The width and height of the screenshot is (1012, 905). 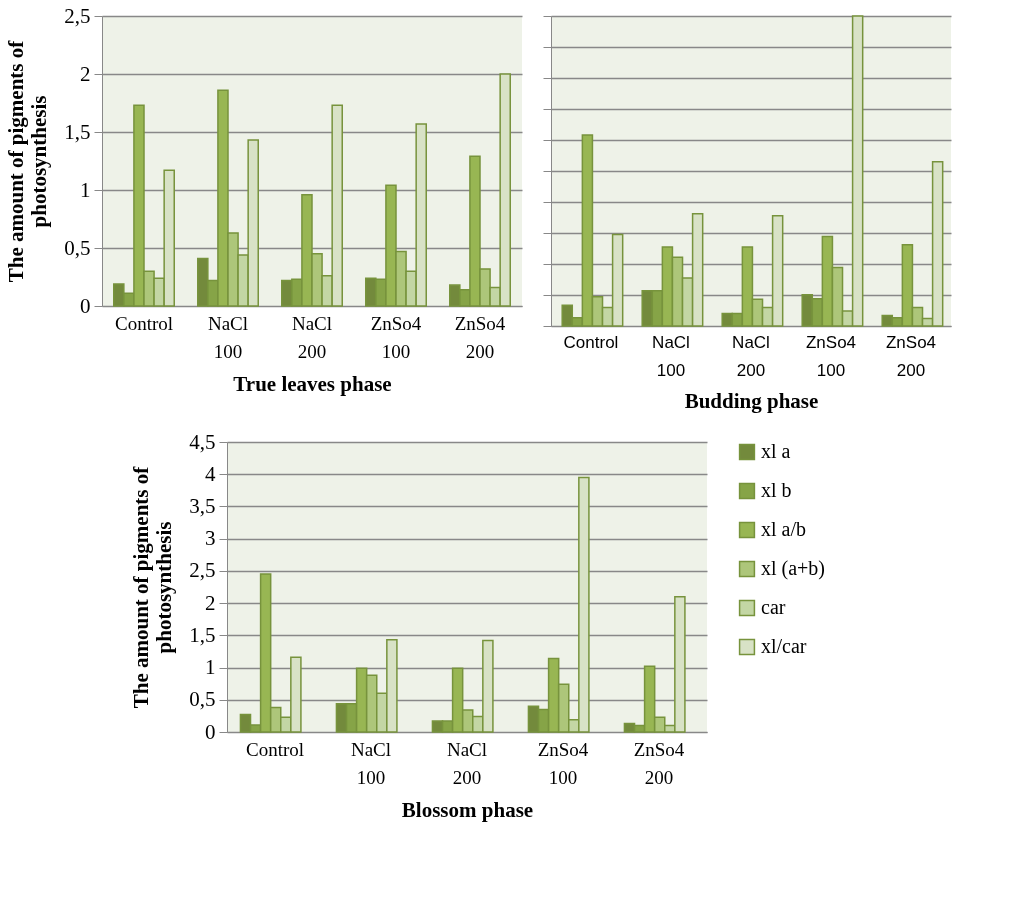 I want to click on legend-label: xl/car, so click(x=784, y=646).